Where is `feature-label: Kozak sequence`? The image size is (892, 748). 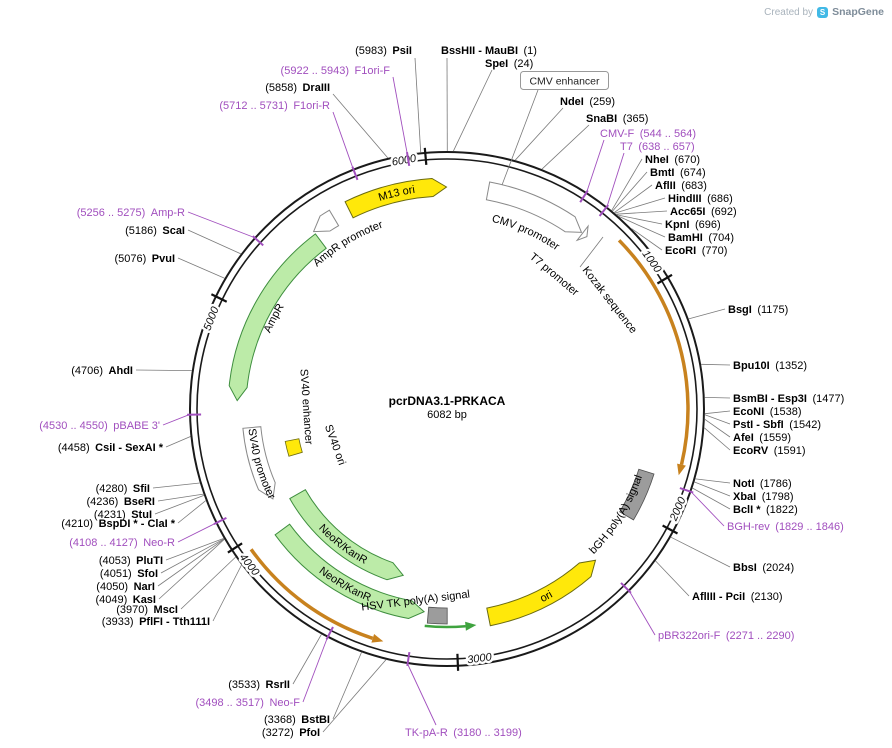 feature-label: Kozak sequence is located at coordinates (610, 299).